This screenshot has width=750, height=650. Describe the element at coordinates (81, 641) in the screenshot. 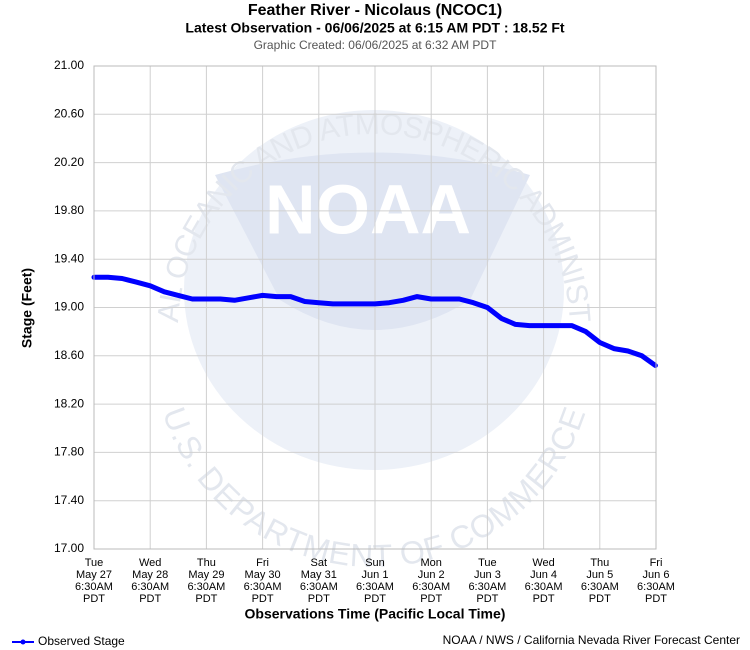

I see `legend-label: Observed Stage` at that location.